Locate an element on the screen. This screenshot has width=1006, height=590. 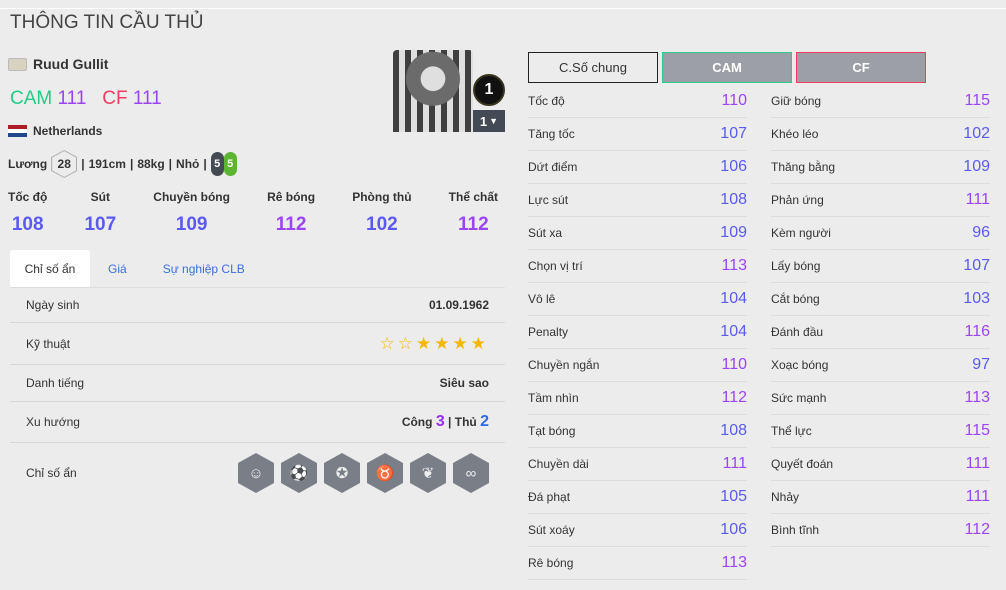
ovr-cam: 111 is located at coordinates (72, 98).